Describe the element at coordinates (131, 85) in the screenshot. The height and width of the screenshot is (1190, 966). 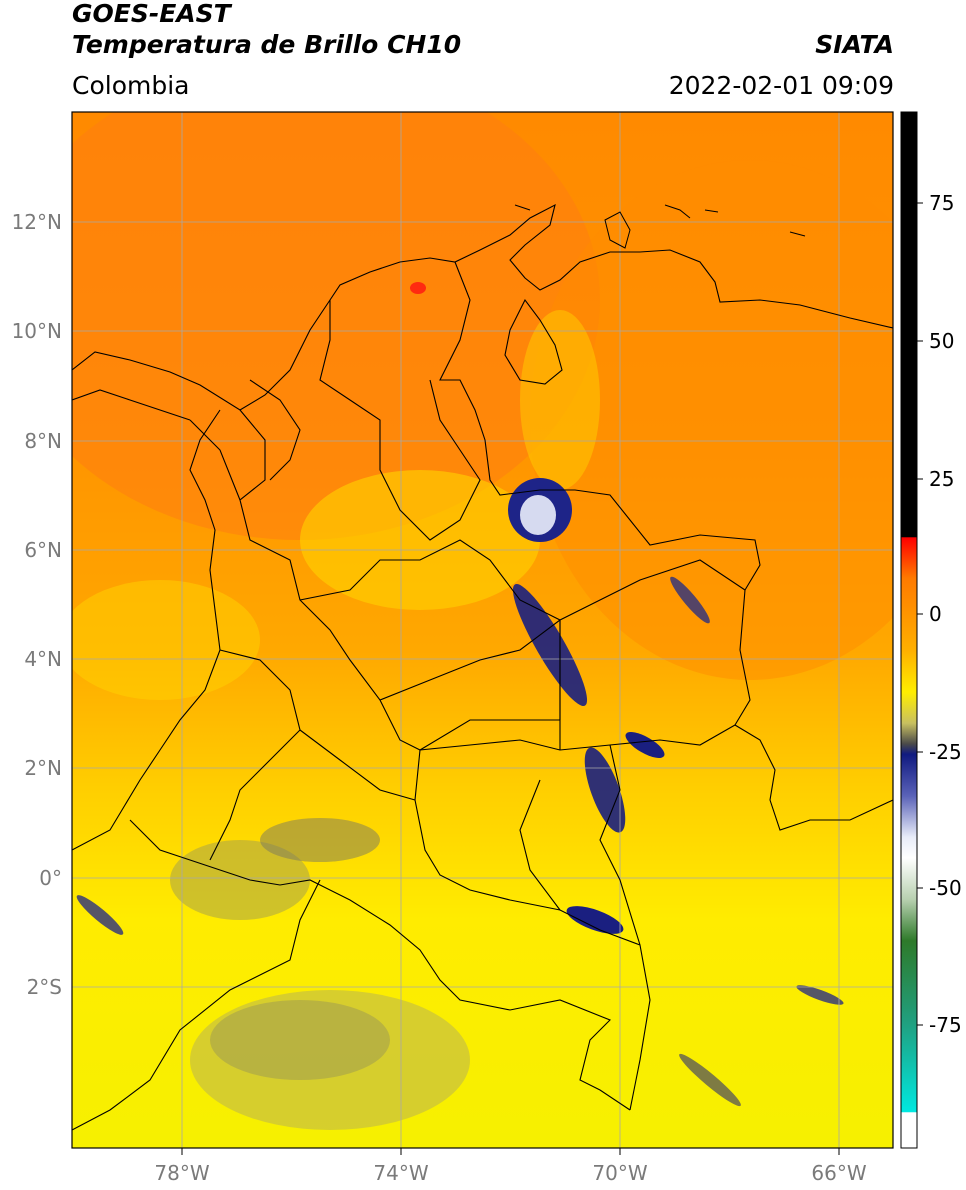
I see `region-label: Colombia` at that location.